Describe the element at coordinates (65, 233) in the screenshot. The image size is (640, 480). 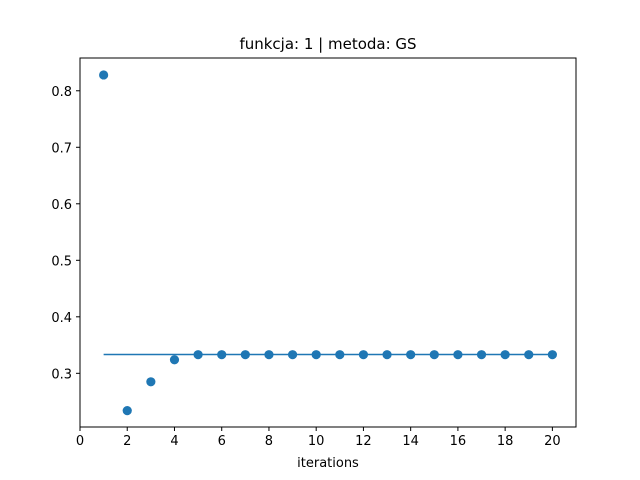
I see `y-axis: 0.3 0.4 0.5 0.6 0.7 0.8` at that location.